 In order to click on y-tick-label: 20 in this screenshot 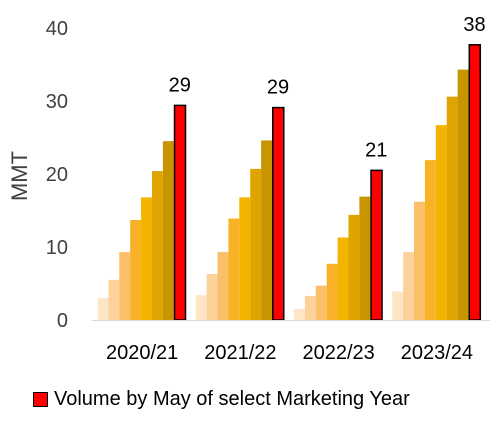, I will do `click(57, 175)`.